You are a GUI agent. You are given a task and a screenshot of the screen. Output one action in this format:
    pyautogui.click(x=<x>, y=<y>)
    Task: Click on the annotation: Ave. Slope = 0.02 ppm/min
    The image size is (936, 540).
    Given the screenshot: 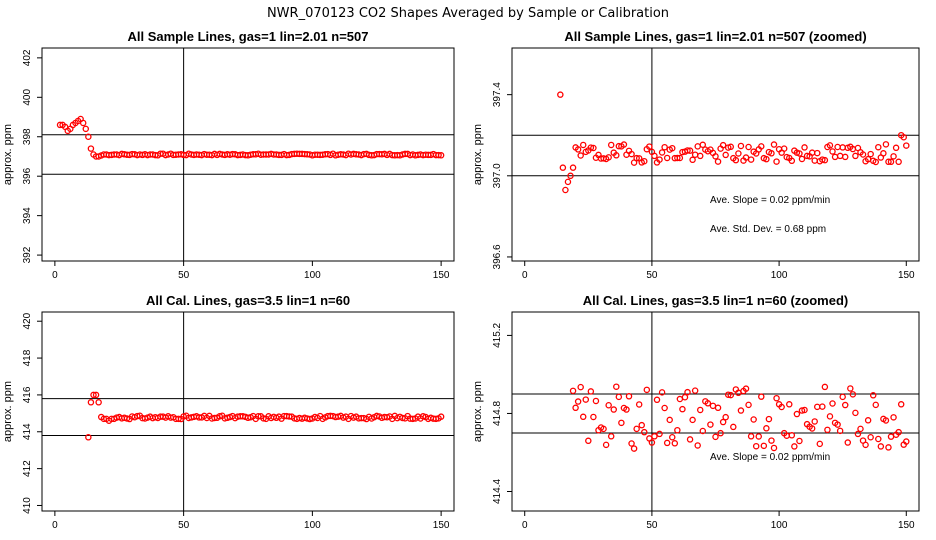 What is the action you would take?
    pyautogui.click(x=770, y=457)
    